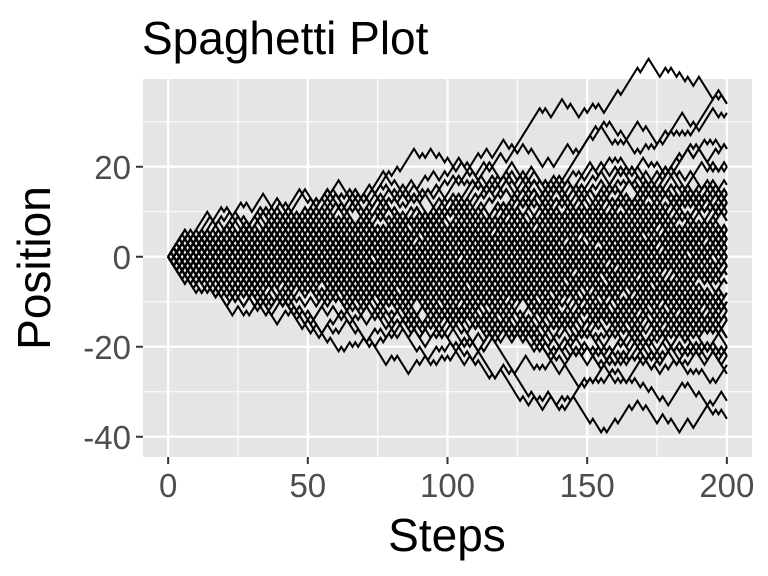  I want to click on y-tick-label: 0, so click(122, 257).